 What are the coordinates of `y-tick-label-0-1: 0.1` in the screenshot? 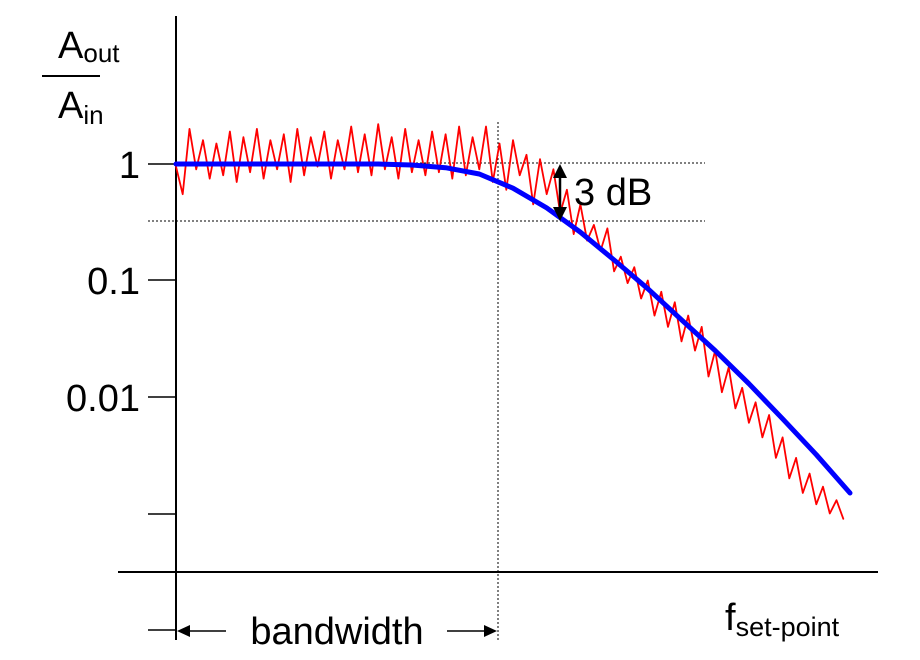 It's located at (113, 282).